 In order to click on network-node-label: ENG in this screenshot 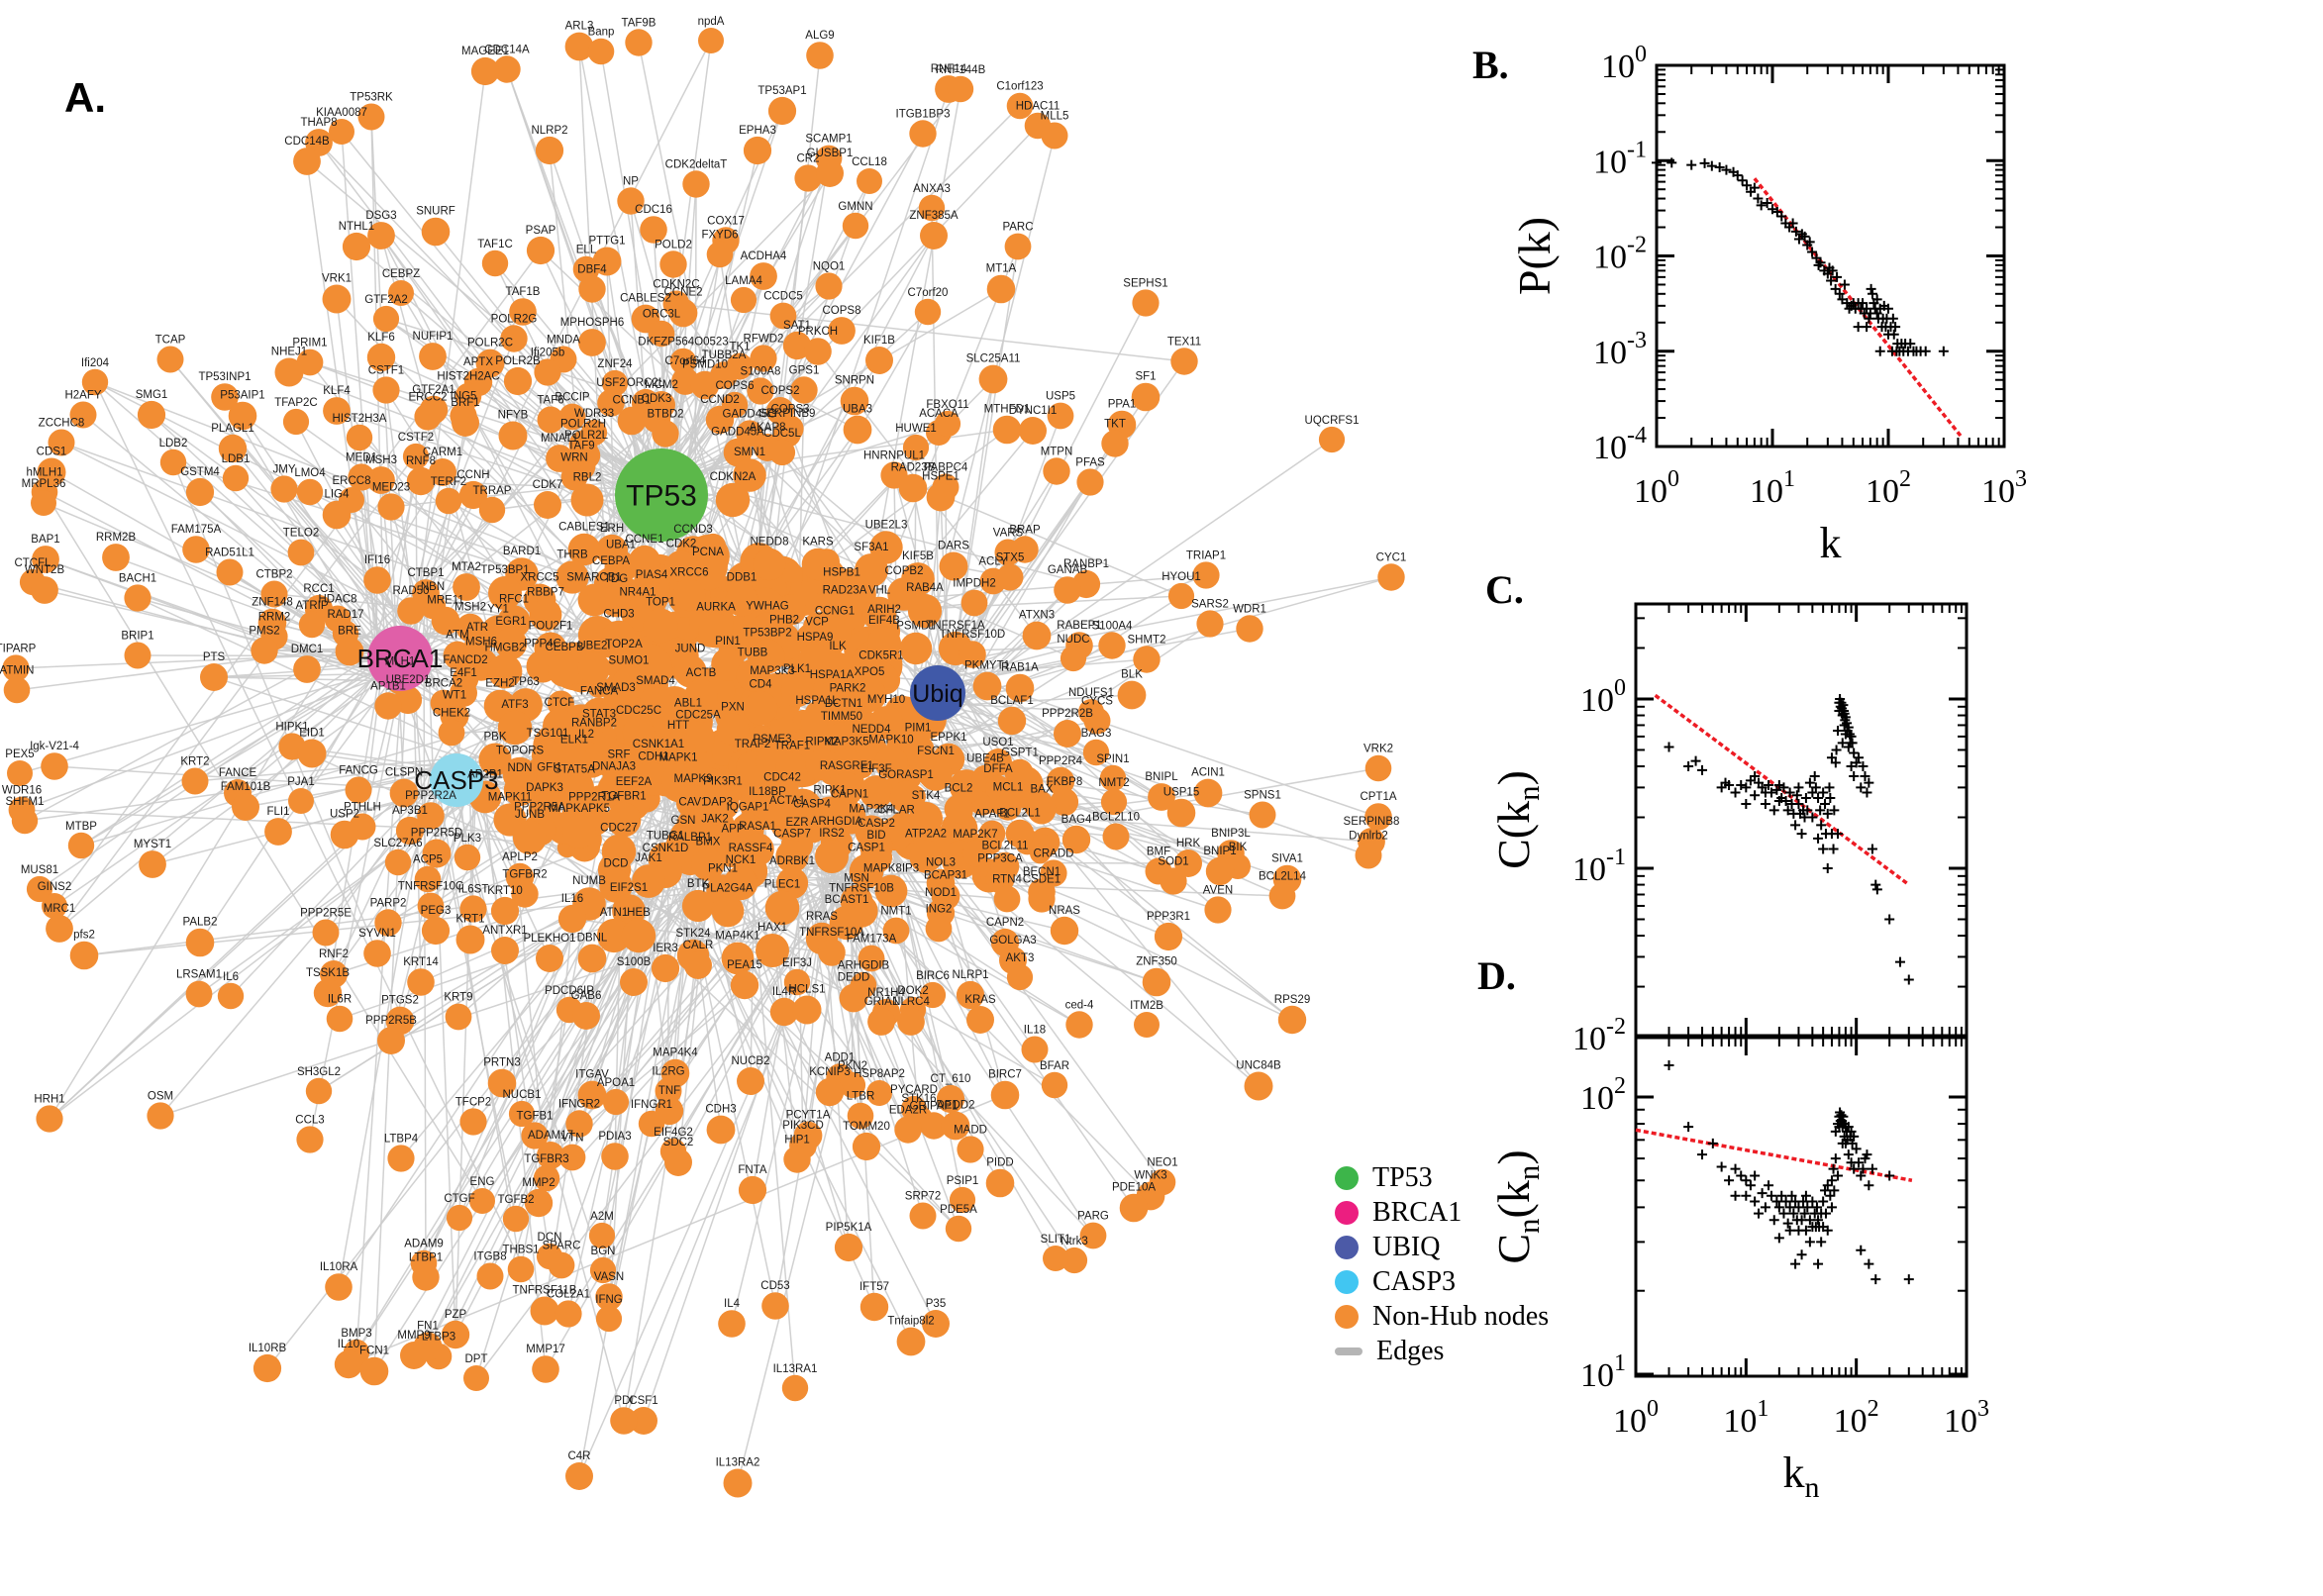, I will do `click(483, 1182)`.